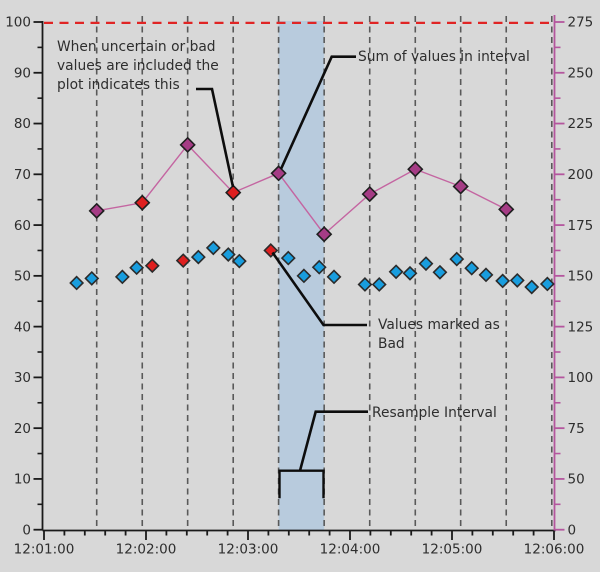 The width and height of the screenshot is (600, 572). What do you see at coordinates (44, 550) in the screenshot?
I see `x-tick-label: 12:01:00` at bounding box center [44, 550].